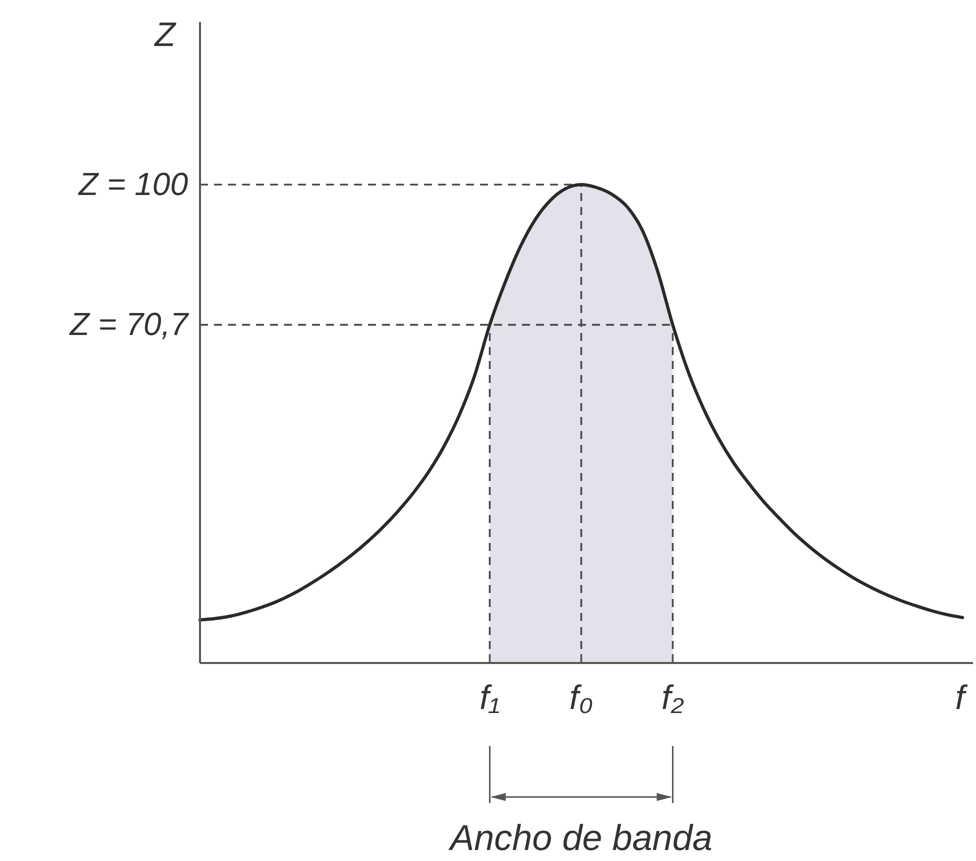  I want to click on y-tick-label: Z = 70,7, so click(129, 324).